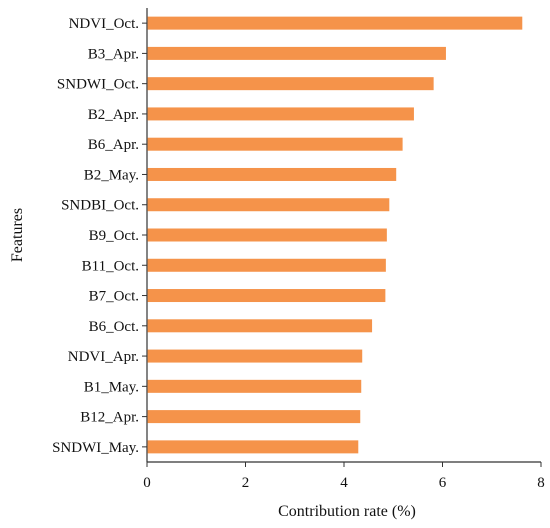  What do you see at coordinates (17, 235) in the screenshot?
I see `y-axis-title: Features` at bounding box center [17, 235].